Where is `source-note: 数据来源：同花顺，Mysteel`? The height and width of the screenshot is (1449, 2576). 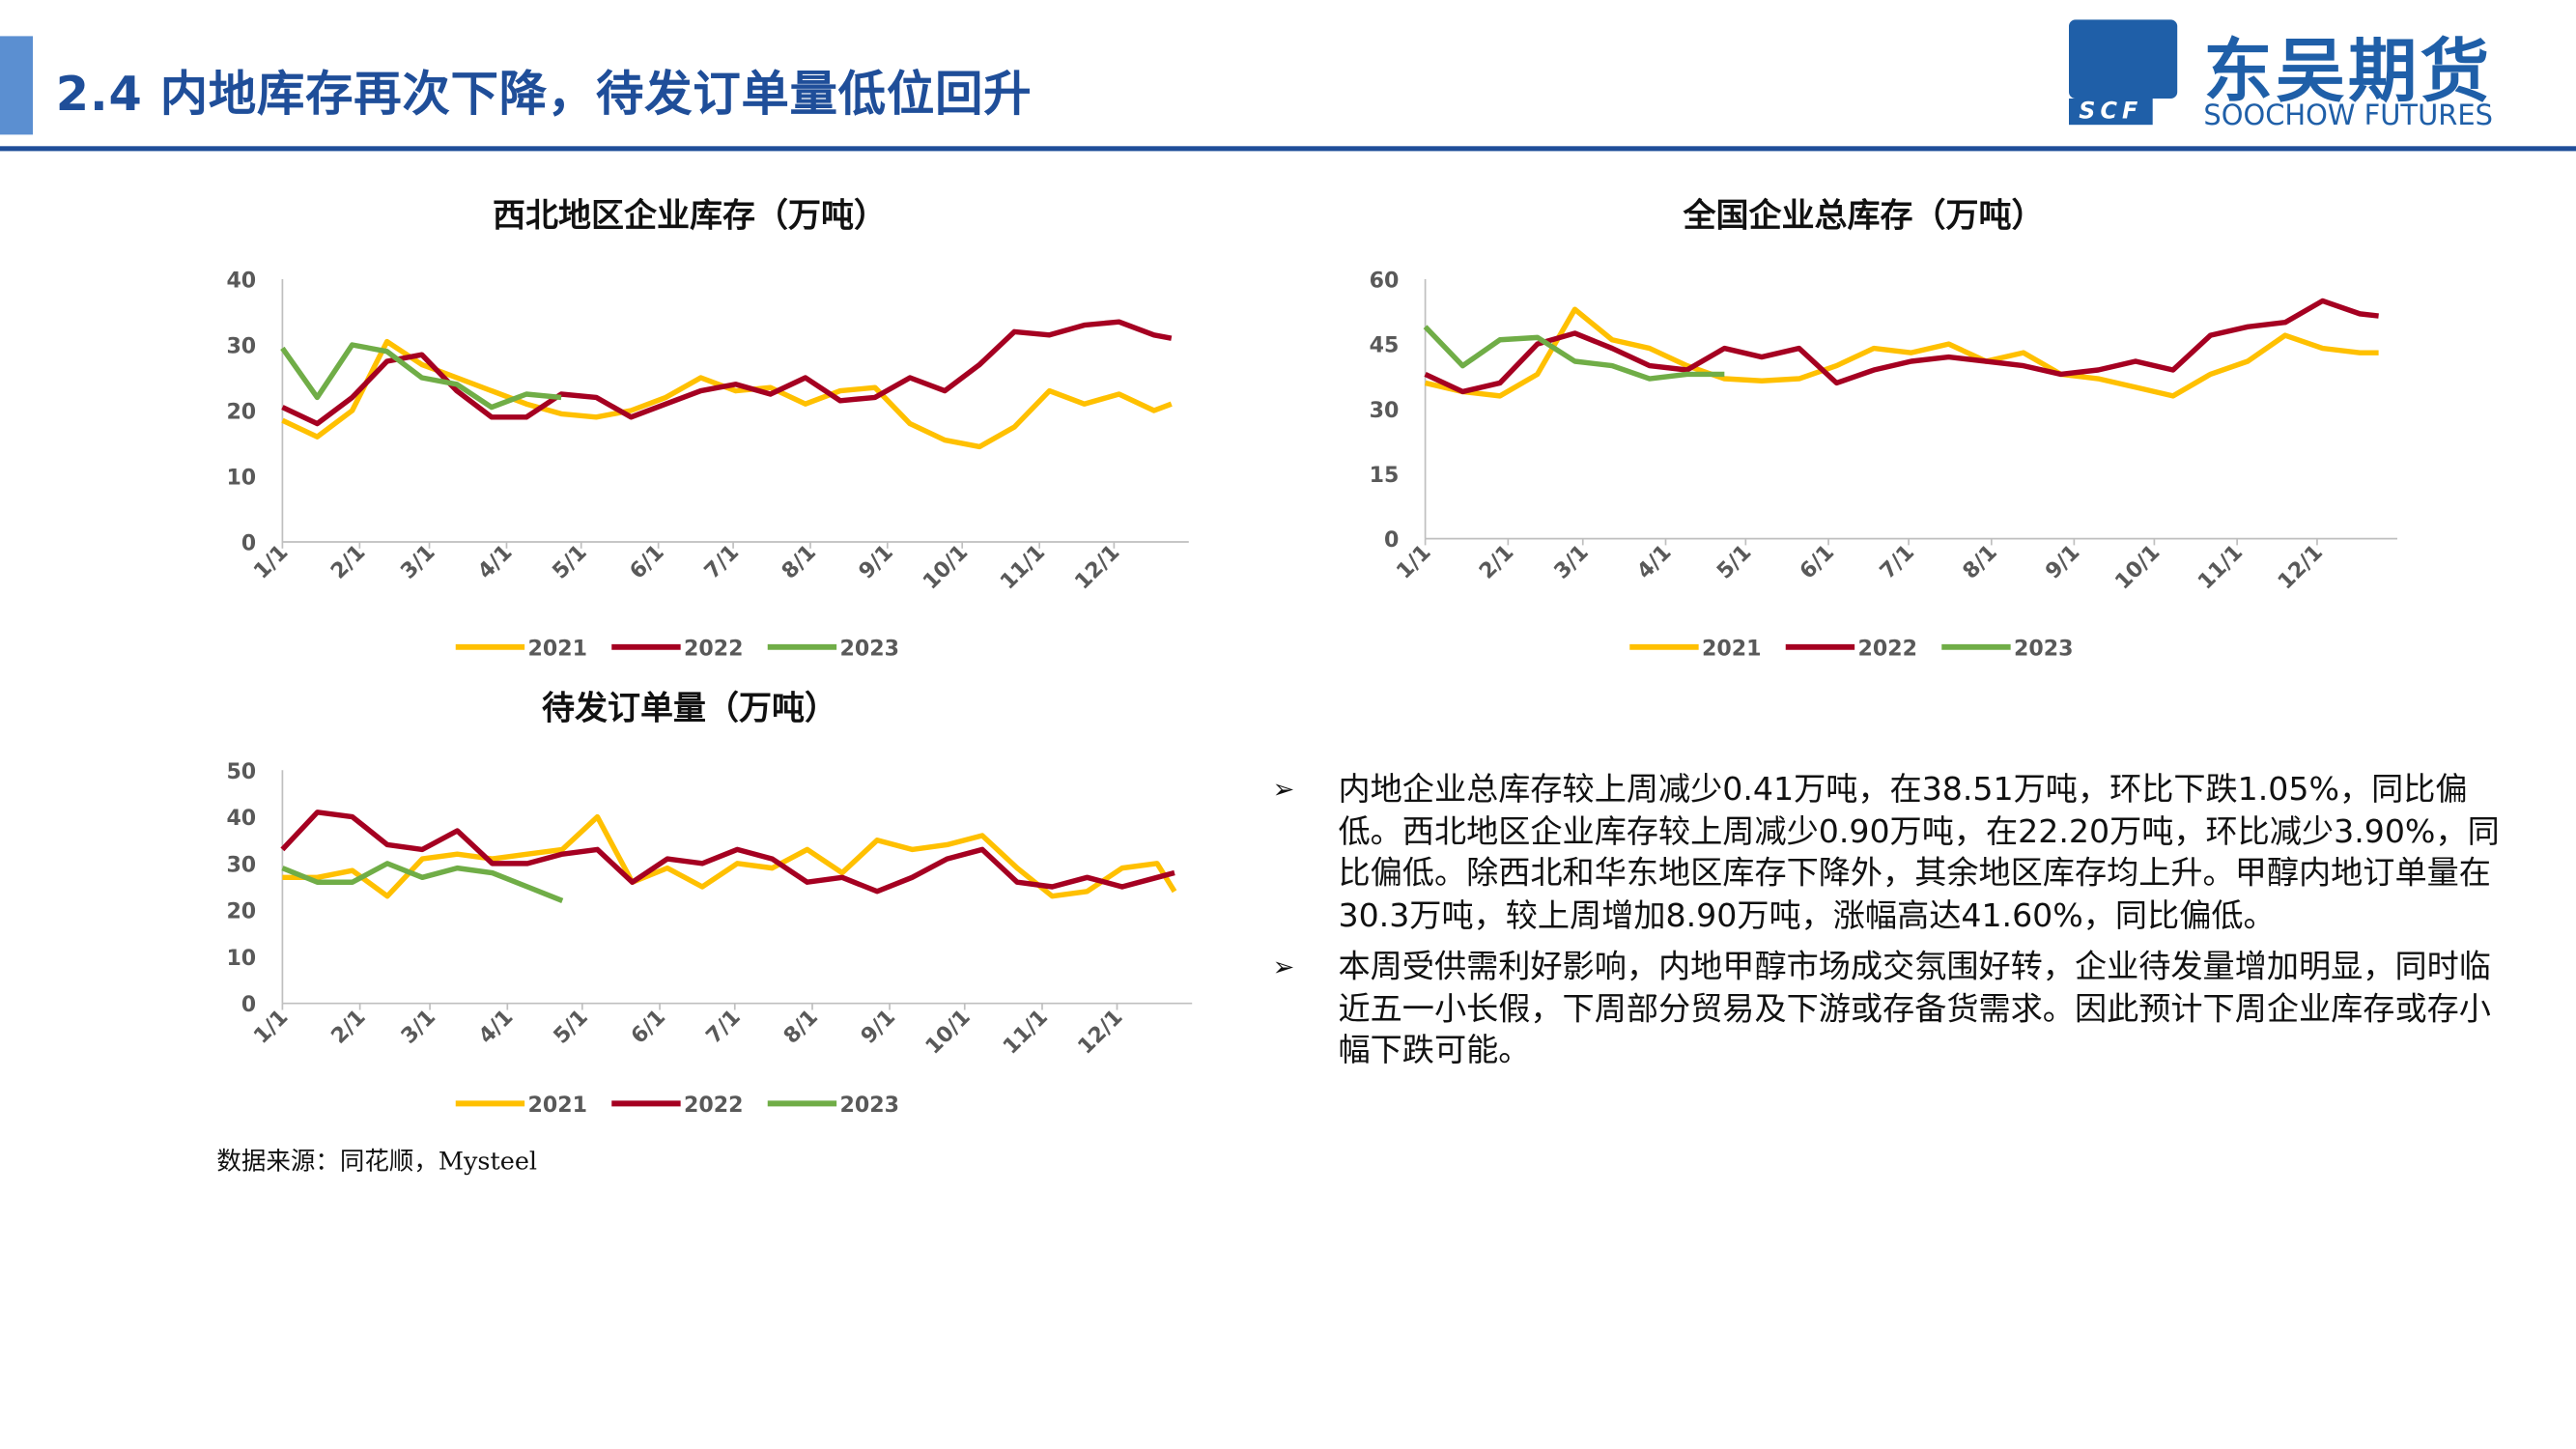
source-note: 数据来源：同花顺，Mysteel is located at coordinates (377, 1161).